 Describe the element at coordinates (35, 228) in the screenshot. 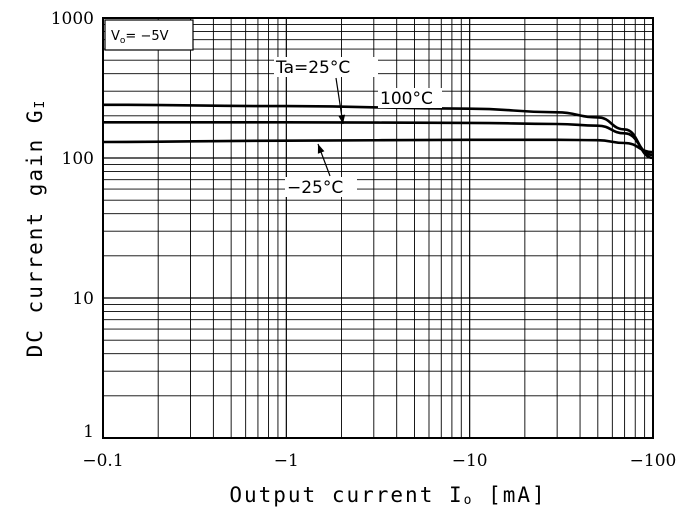

I see `y-axis-label: DC current gain GI` at that location.